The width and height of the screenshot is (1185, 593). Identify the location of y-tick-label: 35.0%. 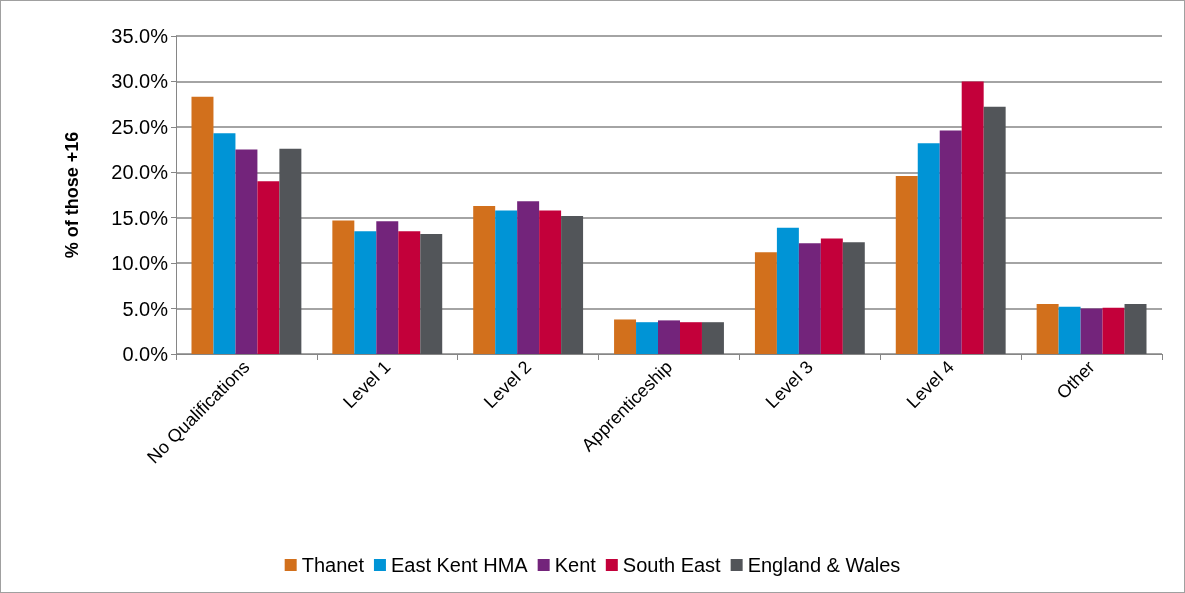
(140, 36).